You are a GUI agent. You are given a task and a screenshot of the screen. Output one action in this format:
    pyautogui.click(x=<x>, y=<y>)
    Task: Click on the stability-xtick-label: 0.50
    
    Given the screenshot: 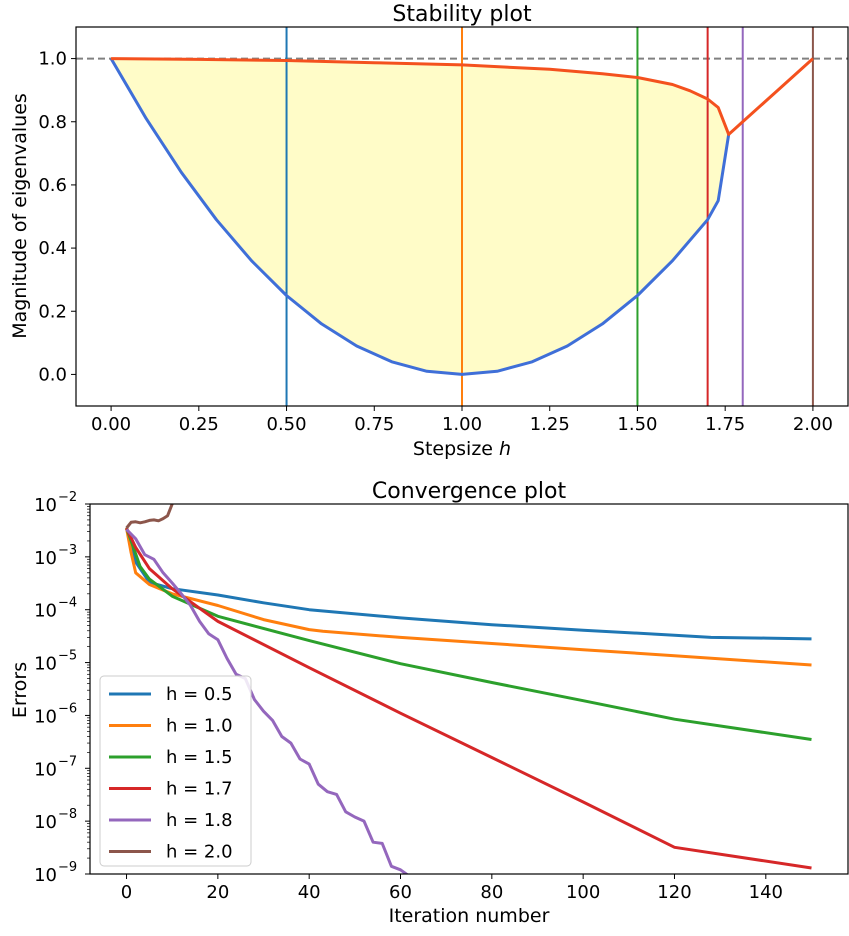 What is the action you would take?
    pyautogui.click(x=287, y=424)
    